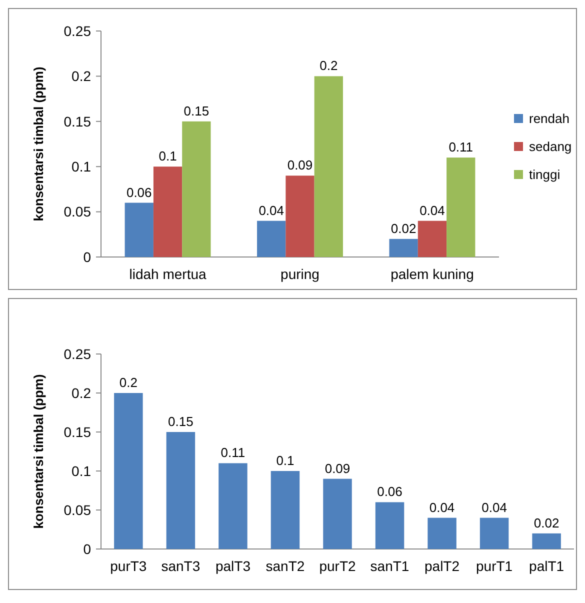 This screenshot has width=585, height=603. What do you see at coordinates (285, 566) in the screenshot?
I see `x-tick-label: sanT2` at bounding box center [285, 566].